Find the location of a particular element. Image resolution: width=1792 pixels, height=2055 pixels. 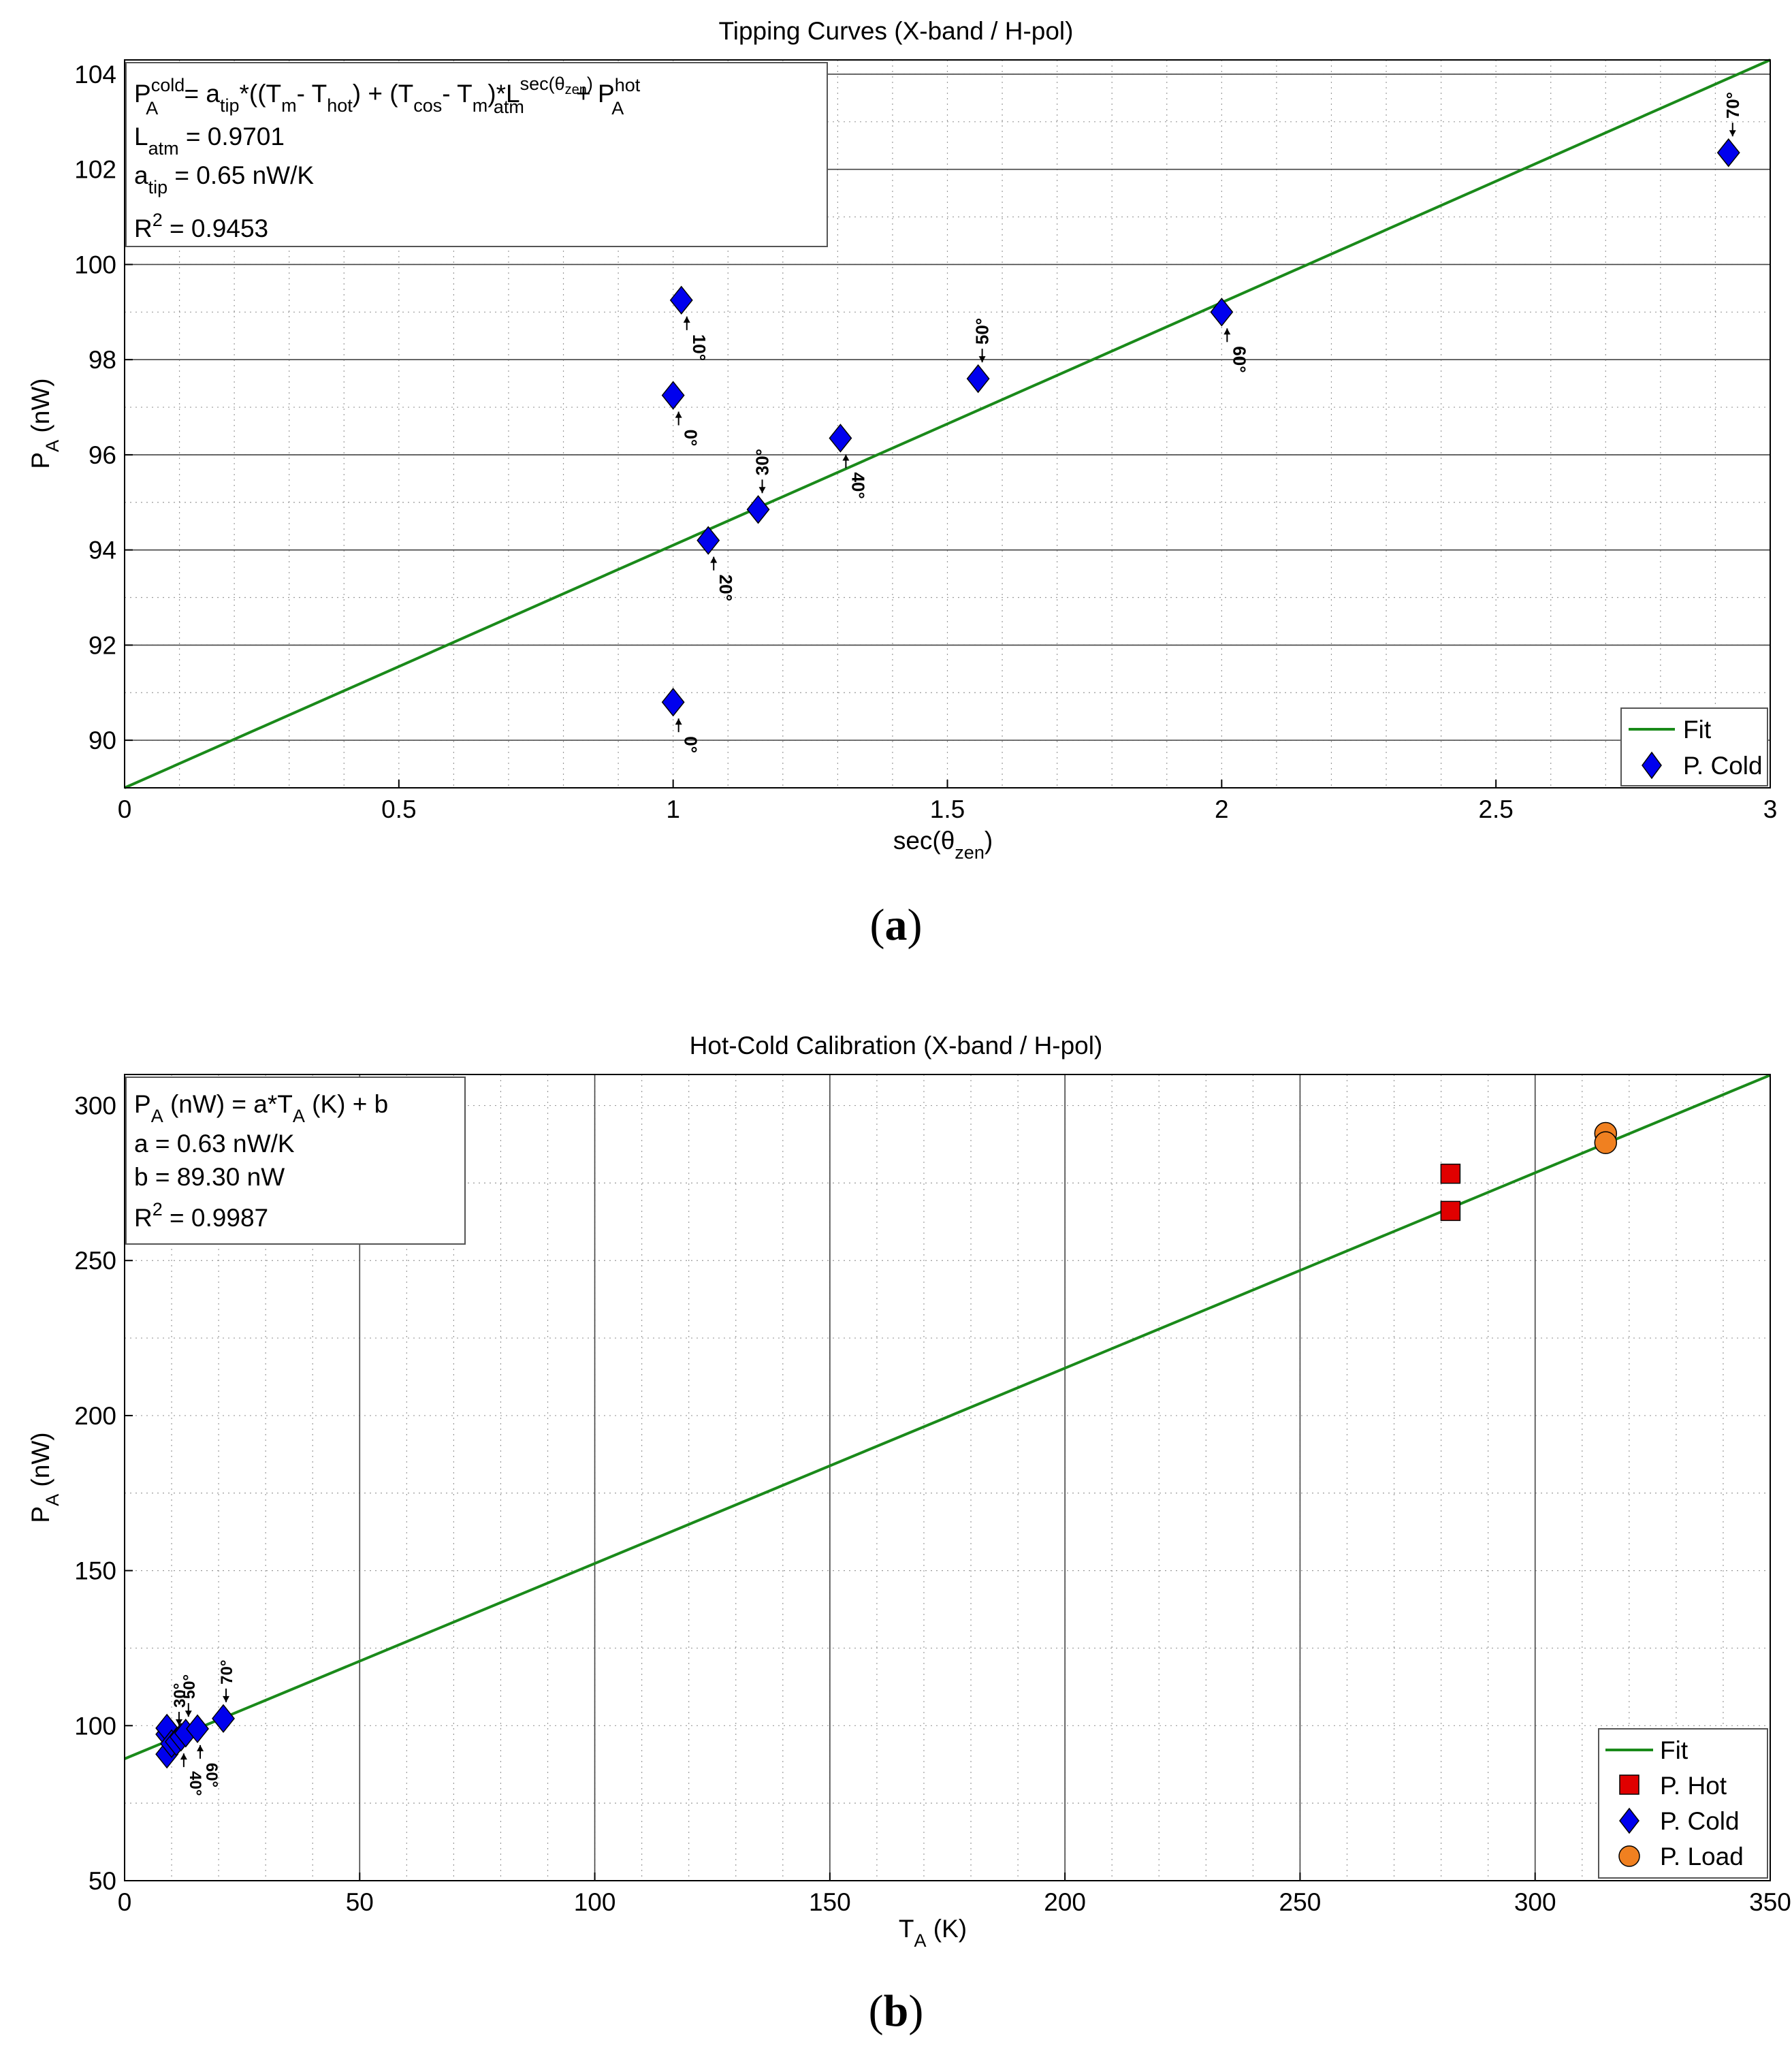

caption-b: (b) is located at coordinates (896, 2011).